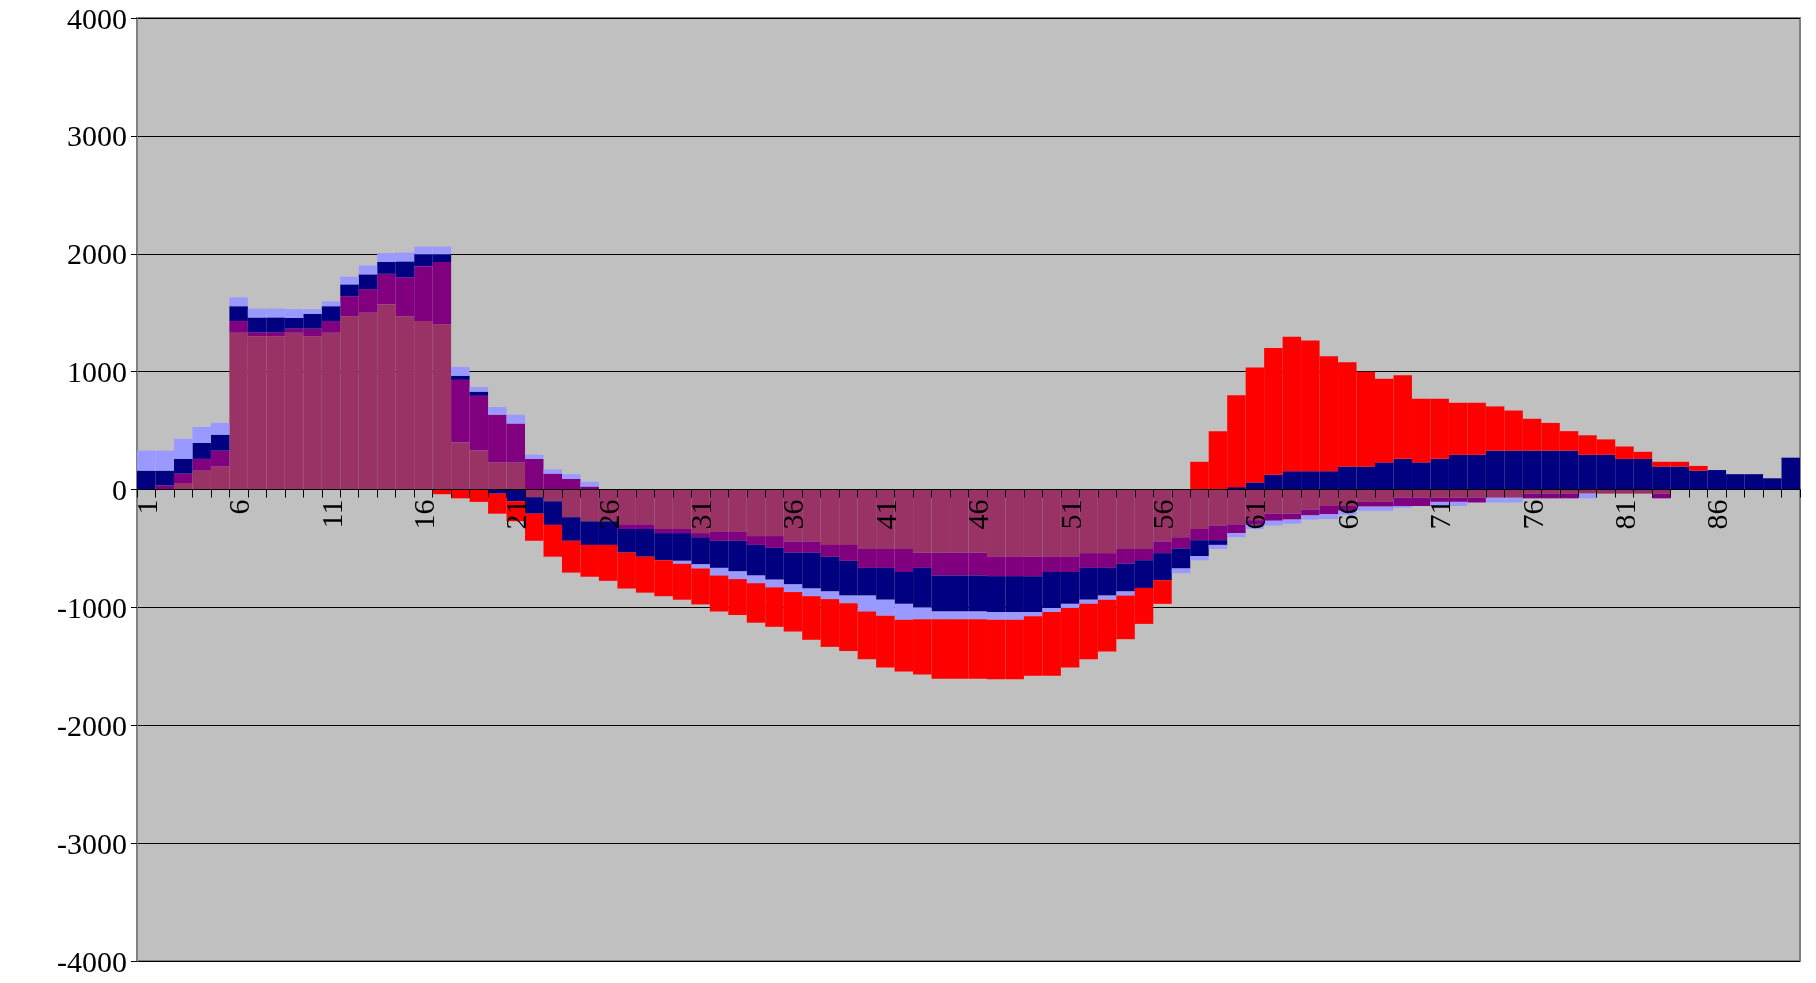 This screenshot has width=1816, height=983. Describe the element at coordinates (97, 254) in the screenshot. I see `y-tick-label: 2000` at that location.